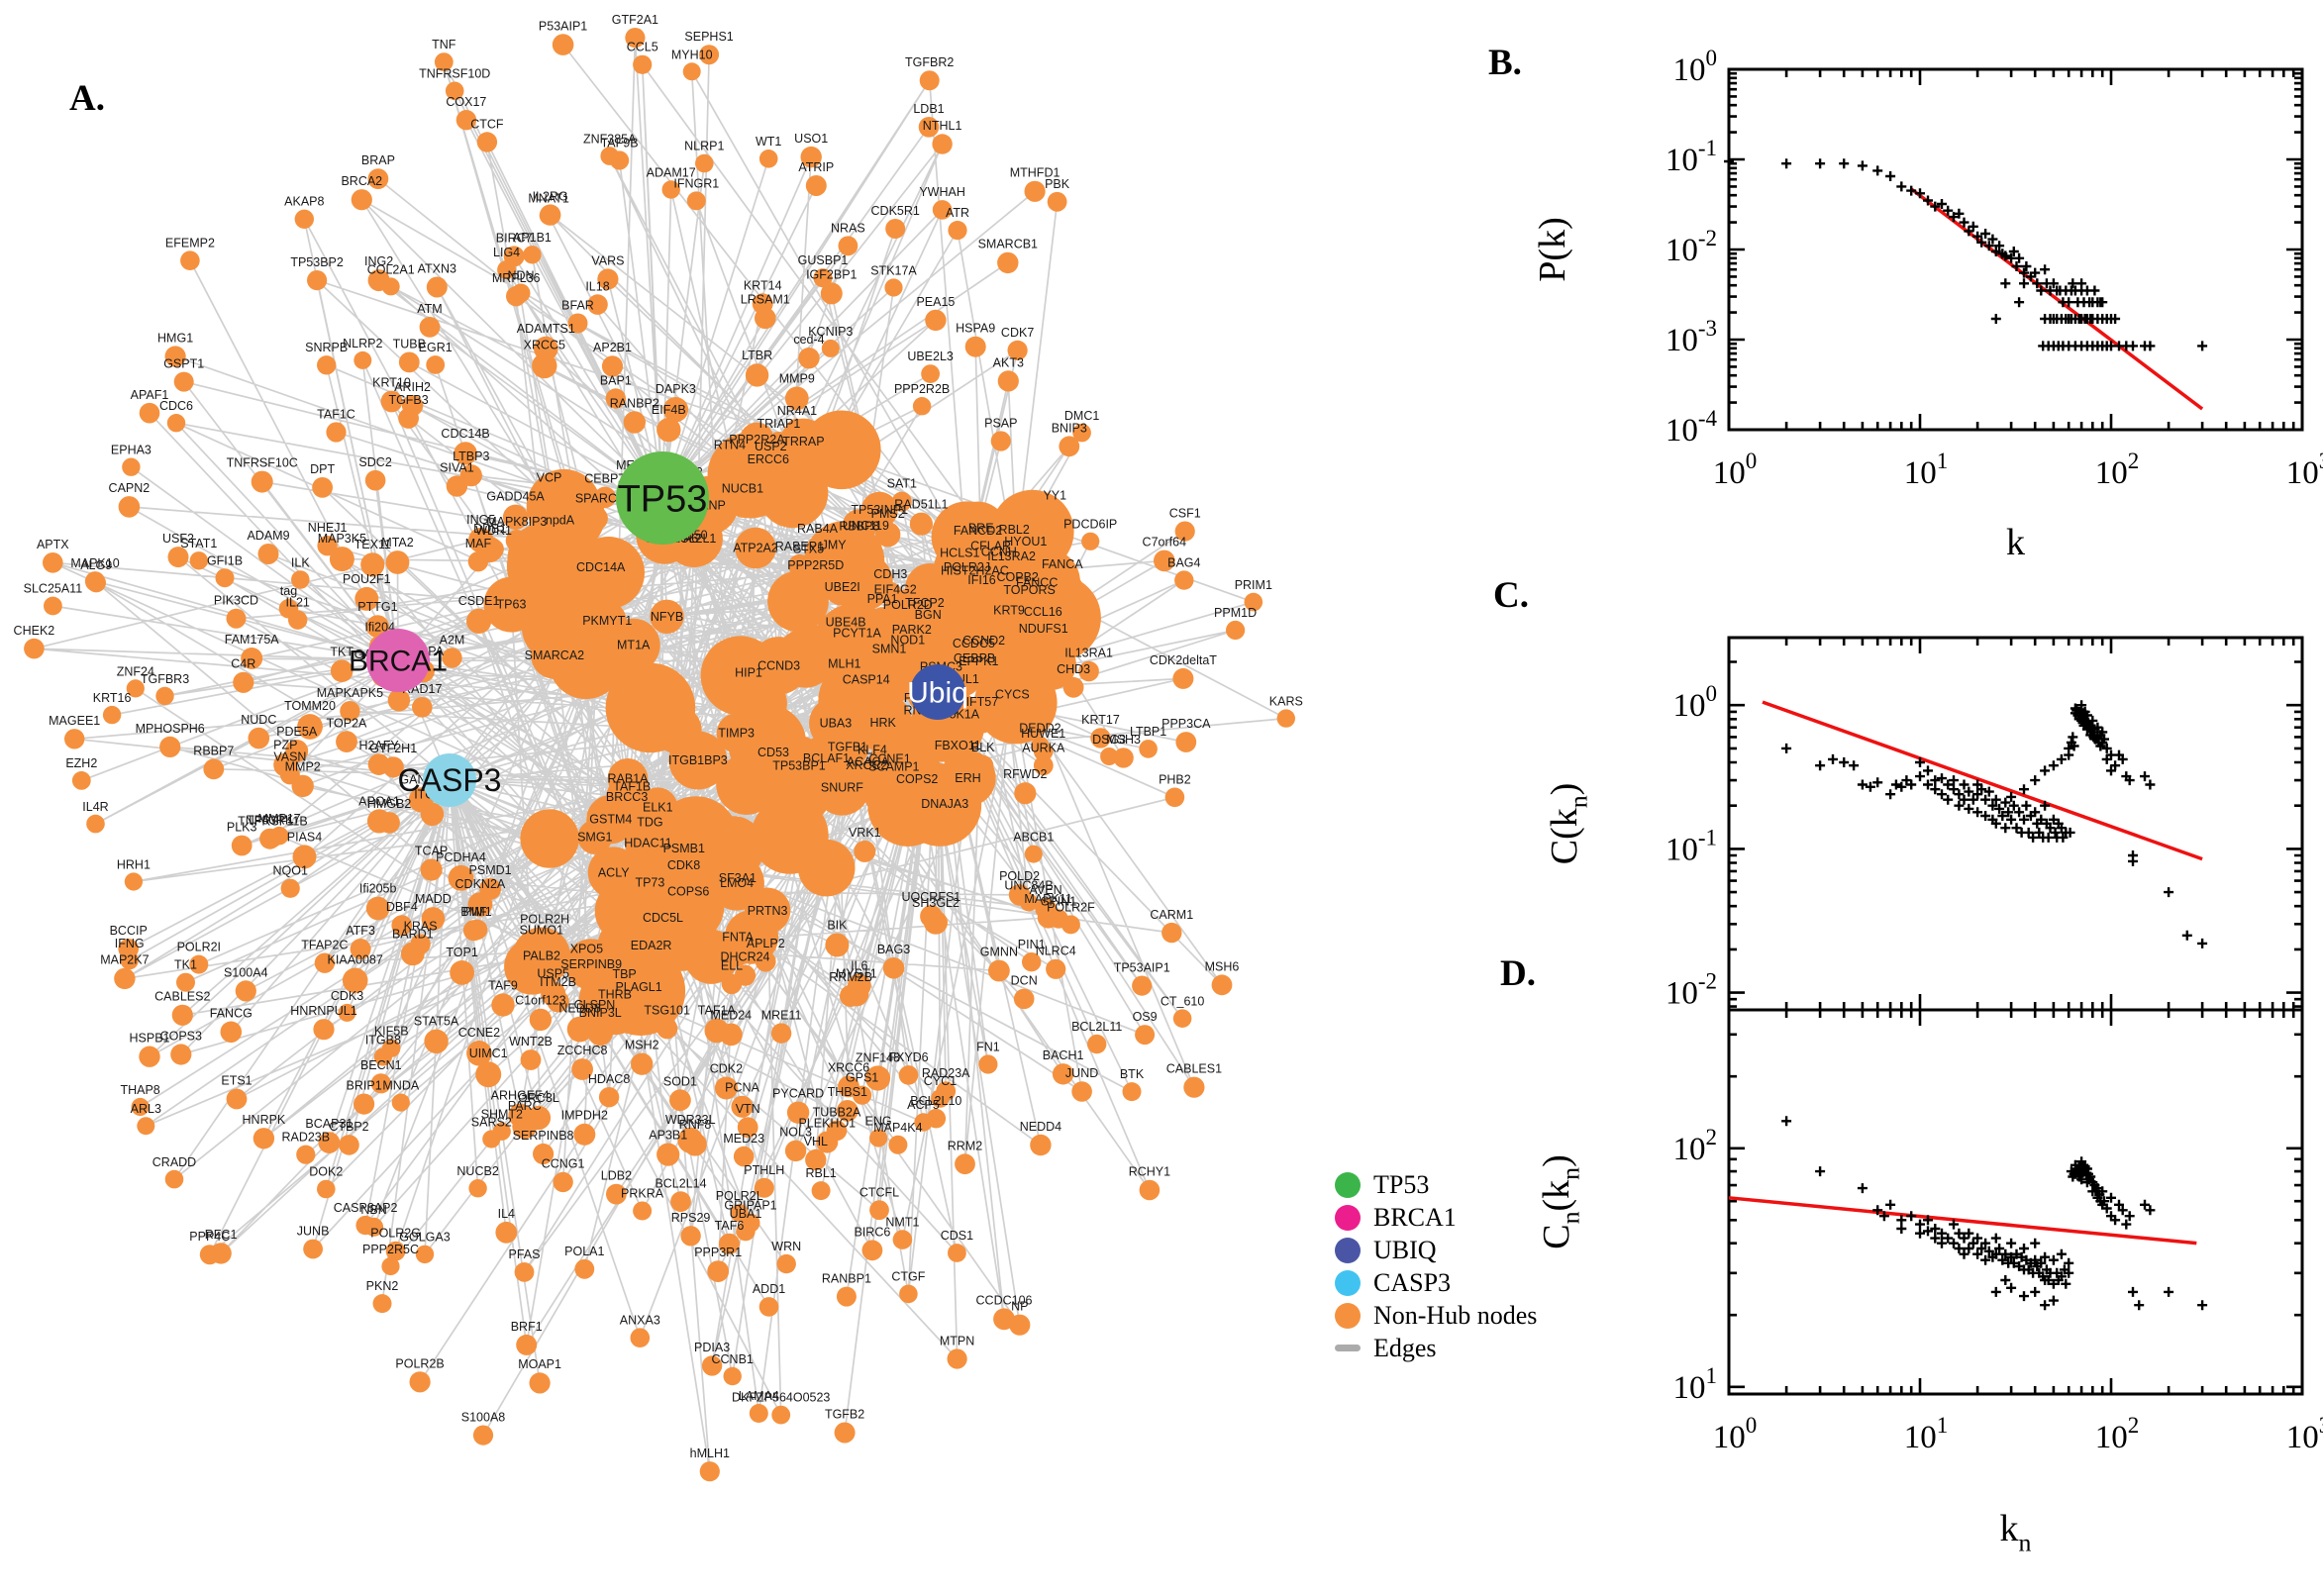  What do you see at coordinates (139, 1090) in the screenshot?
I see `network-node-label: THAP8` at bounding box center [139, 1090].